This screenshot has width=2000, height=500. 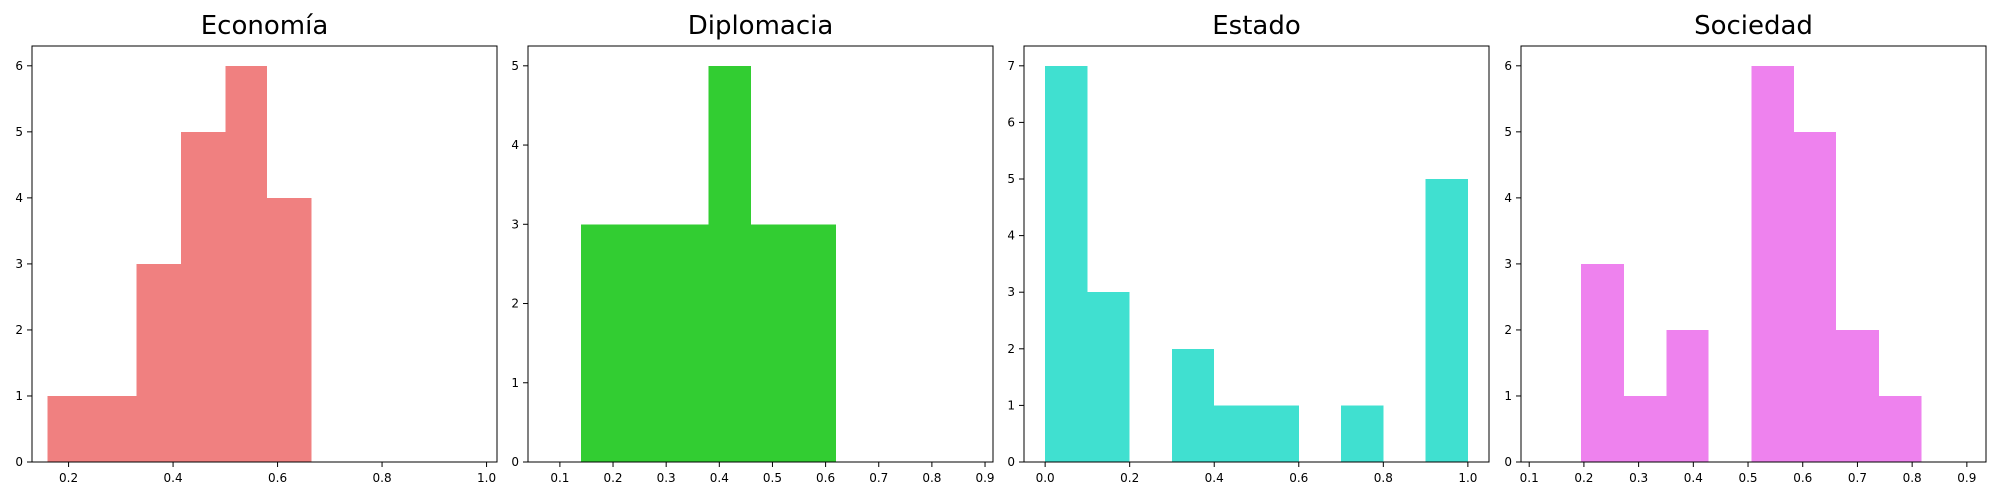 I want to click on subplot-title: Diplomacia, so click(x=761, y=26).